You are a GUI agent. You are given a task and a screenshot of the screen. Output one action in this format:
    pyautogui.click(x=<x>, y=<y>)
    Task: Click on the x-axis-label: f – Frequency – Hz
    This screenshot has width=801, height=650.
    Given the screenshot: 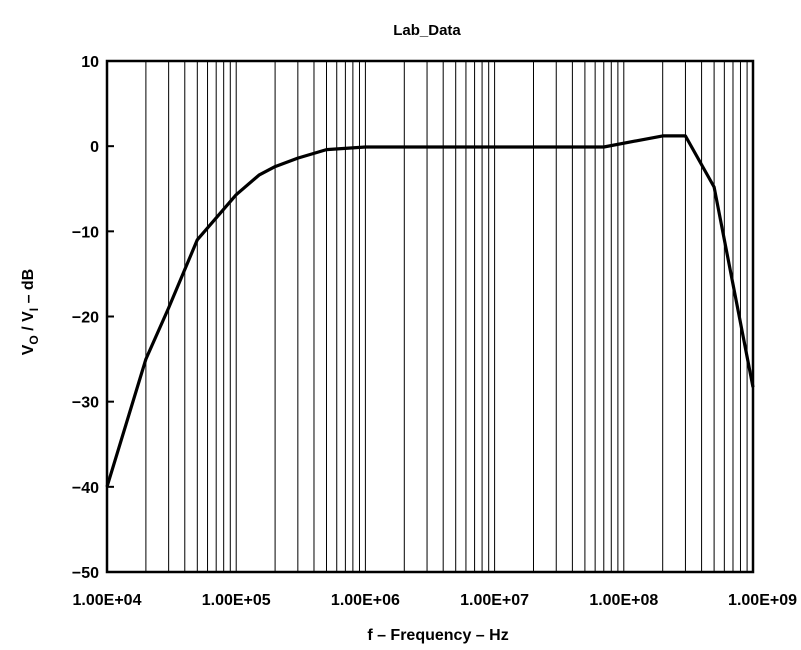 What is the action you would take?
    pyautogui.click(x=437, y=635)
    